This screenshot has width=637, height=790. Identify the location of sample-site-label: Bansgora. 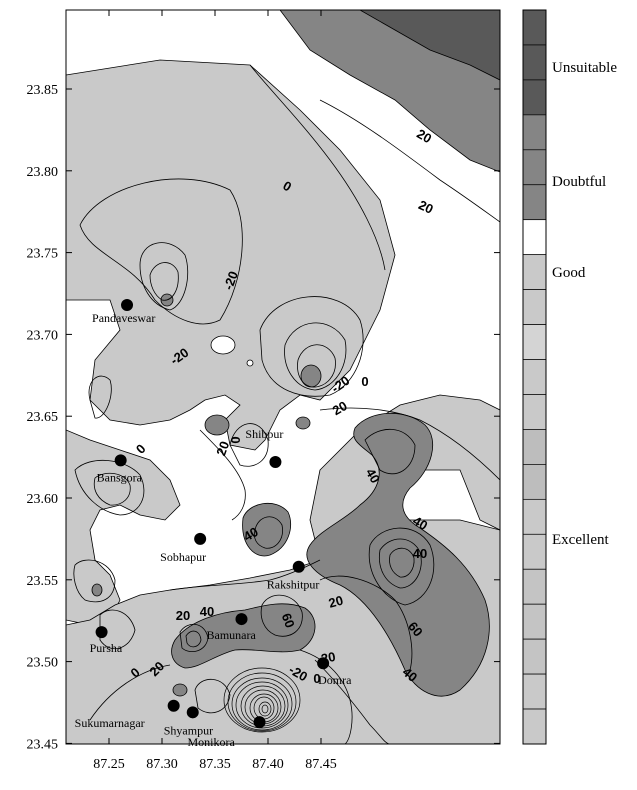
(120, 477).